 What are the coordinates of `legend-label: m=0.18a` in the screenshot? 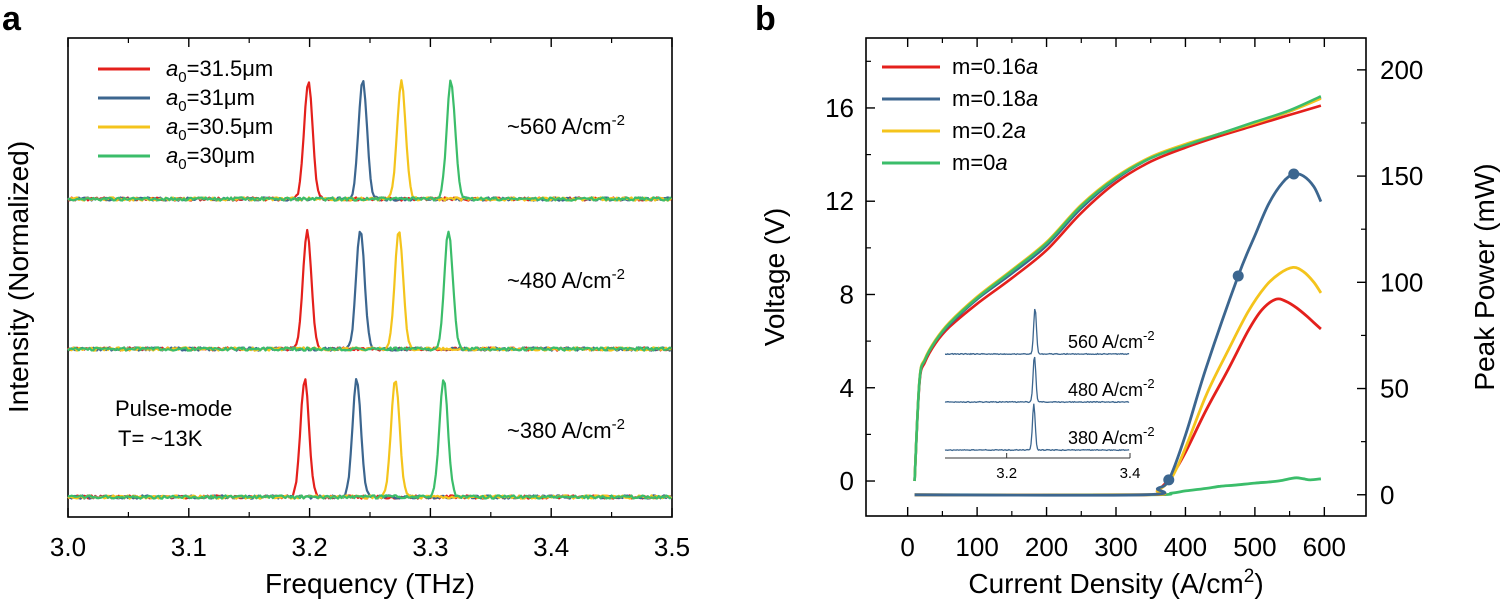 It's located at (995, 98).